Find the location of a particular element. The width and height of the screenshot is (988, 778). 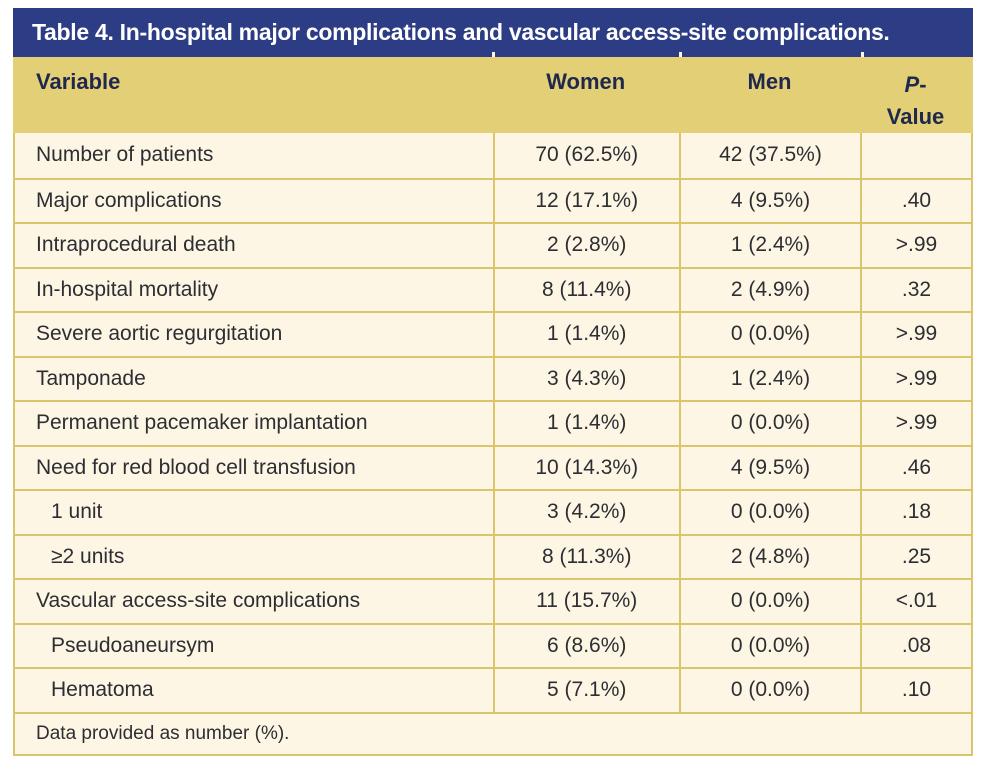

p-value-italic-part: P is located at coordinates (912, 84).